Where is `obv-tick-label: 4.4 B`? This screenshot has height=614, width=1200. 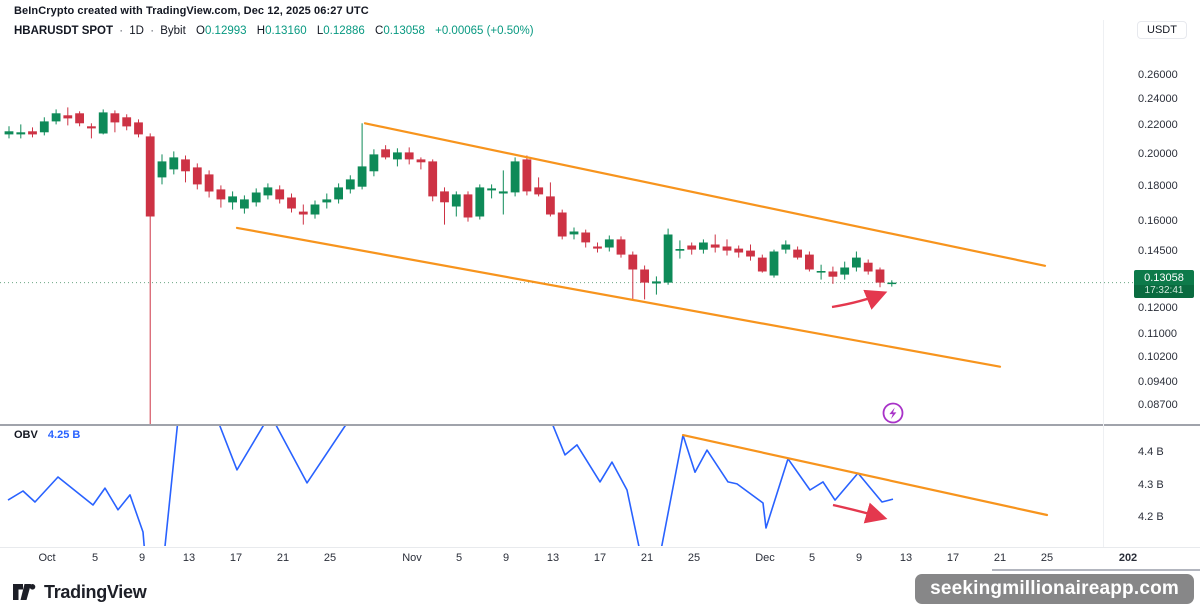 obv-tick-label: 4.4 B is located at coordinates (1151, 452).